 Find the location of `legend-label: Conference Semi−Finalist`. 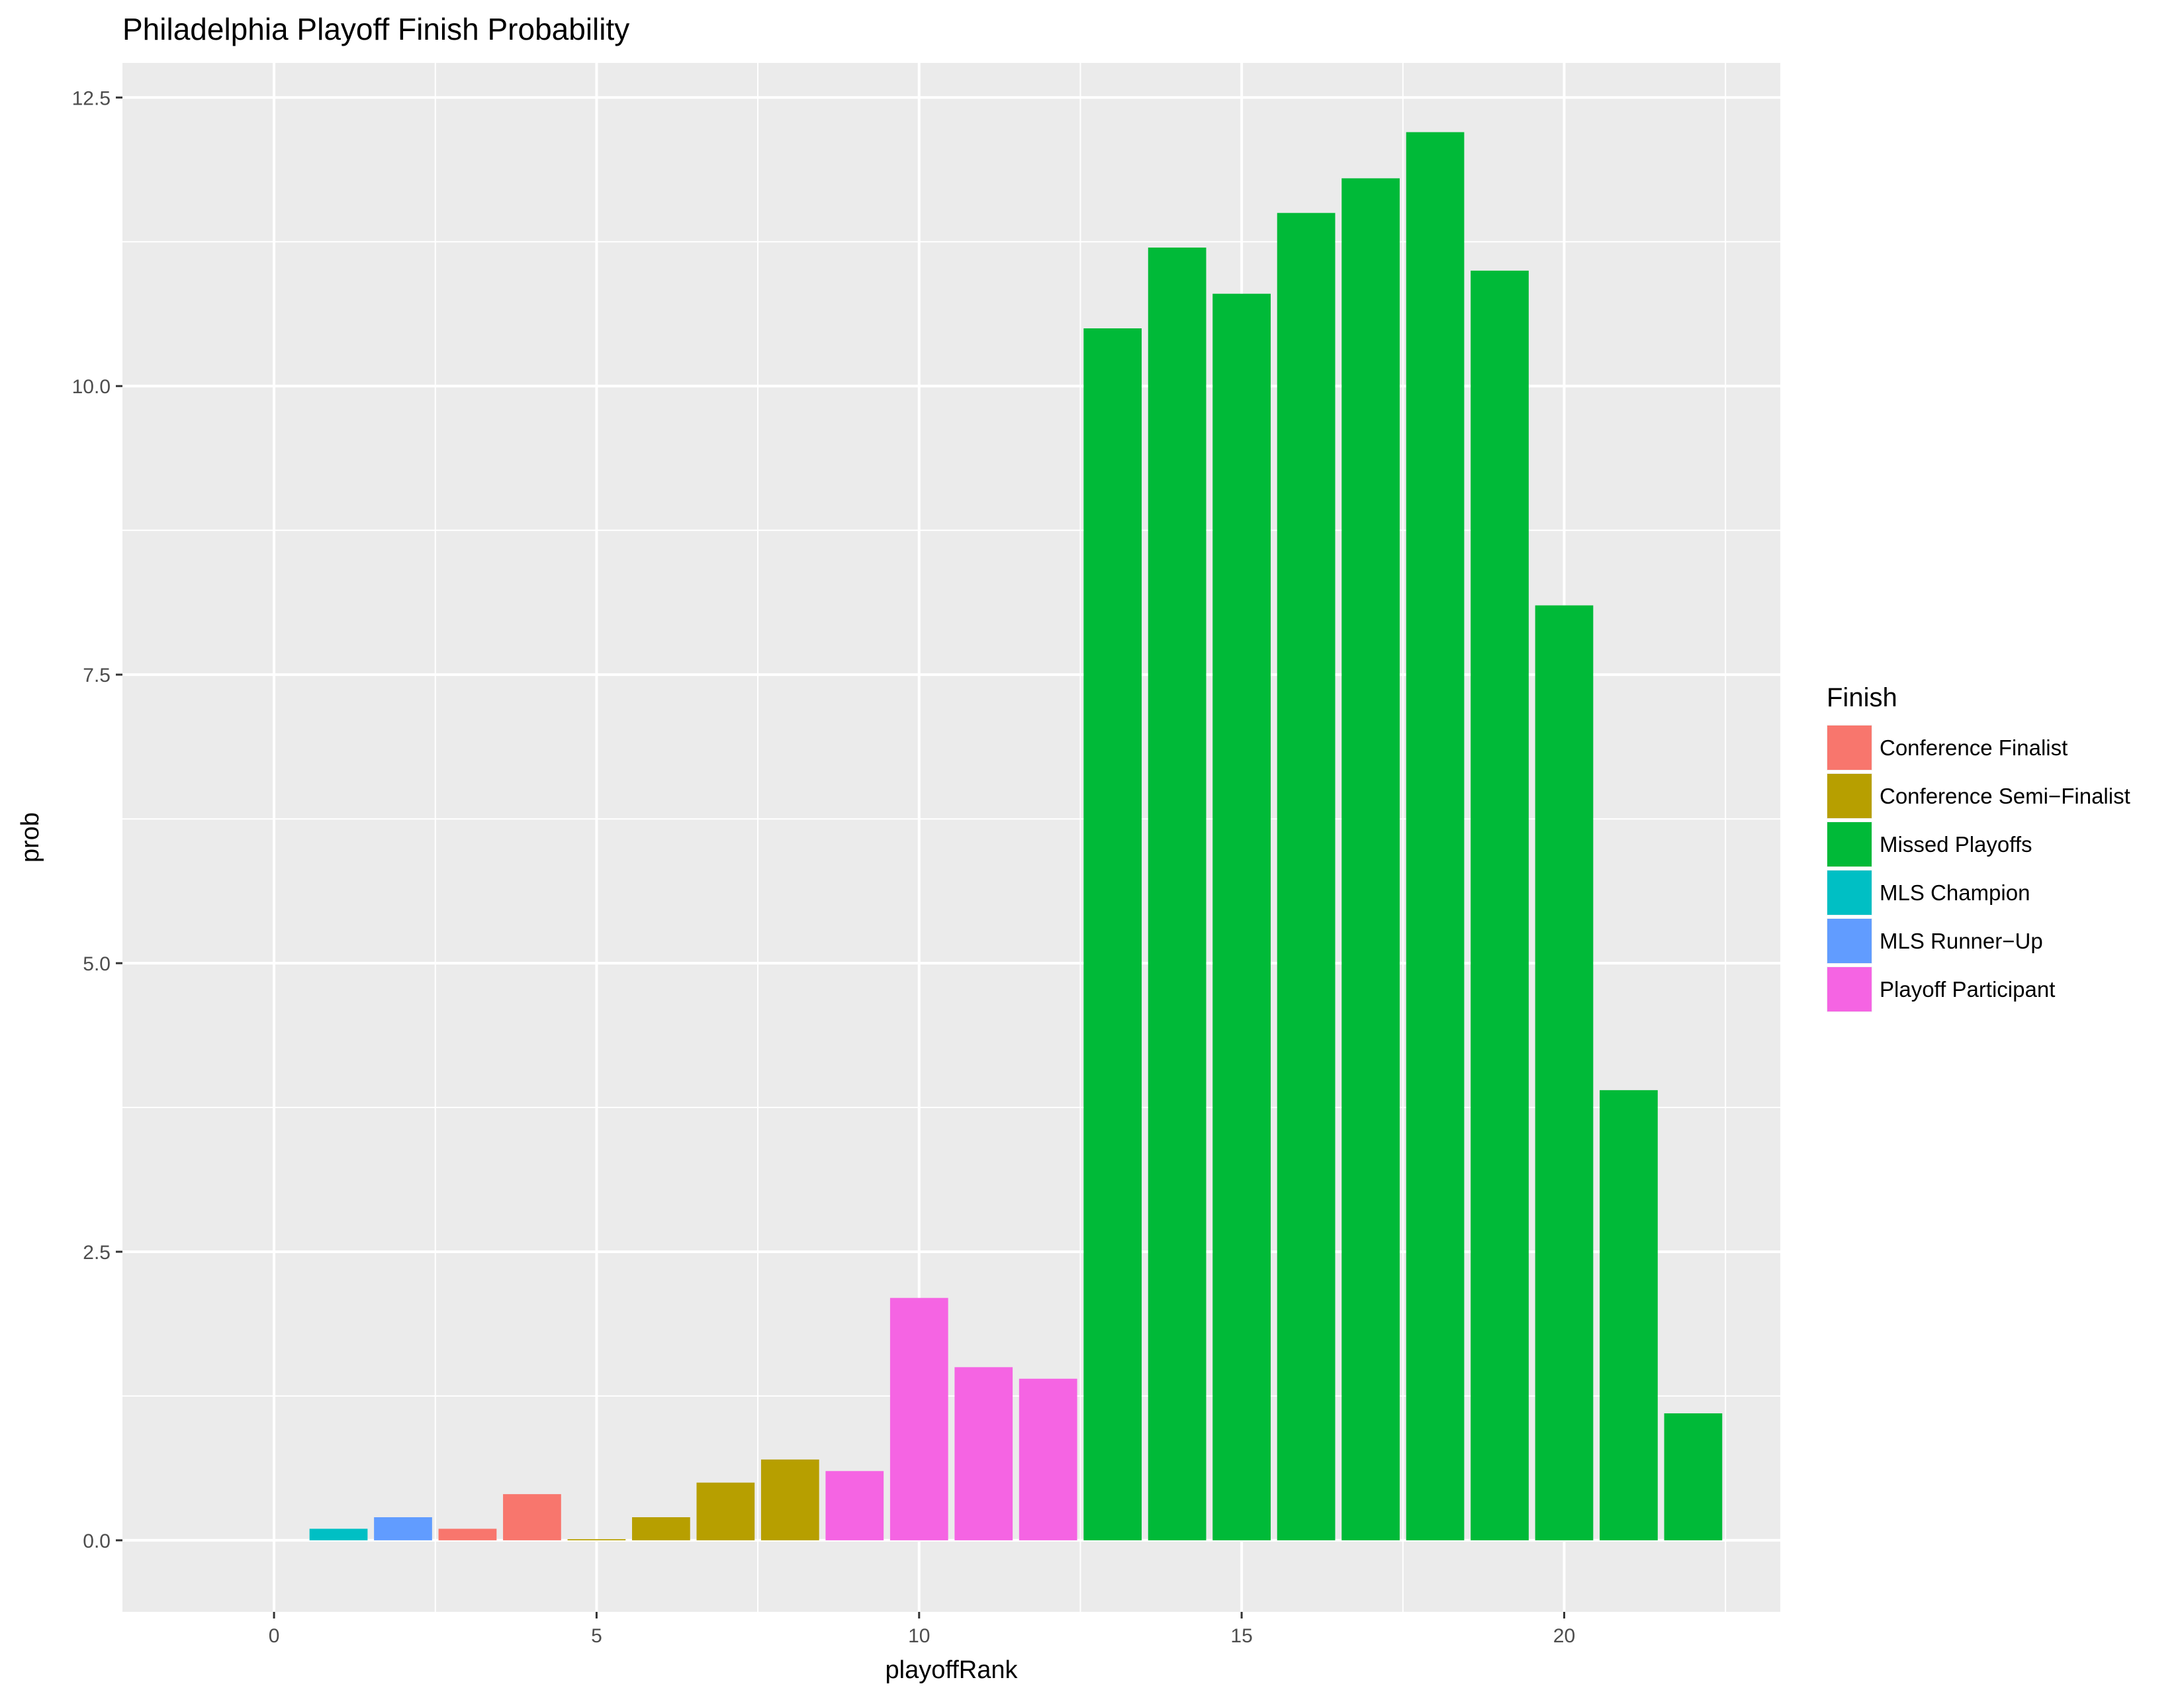

legend-label: Conference Semi−Finalist is located at coordinates (2005, 796).